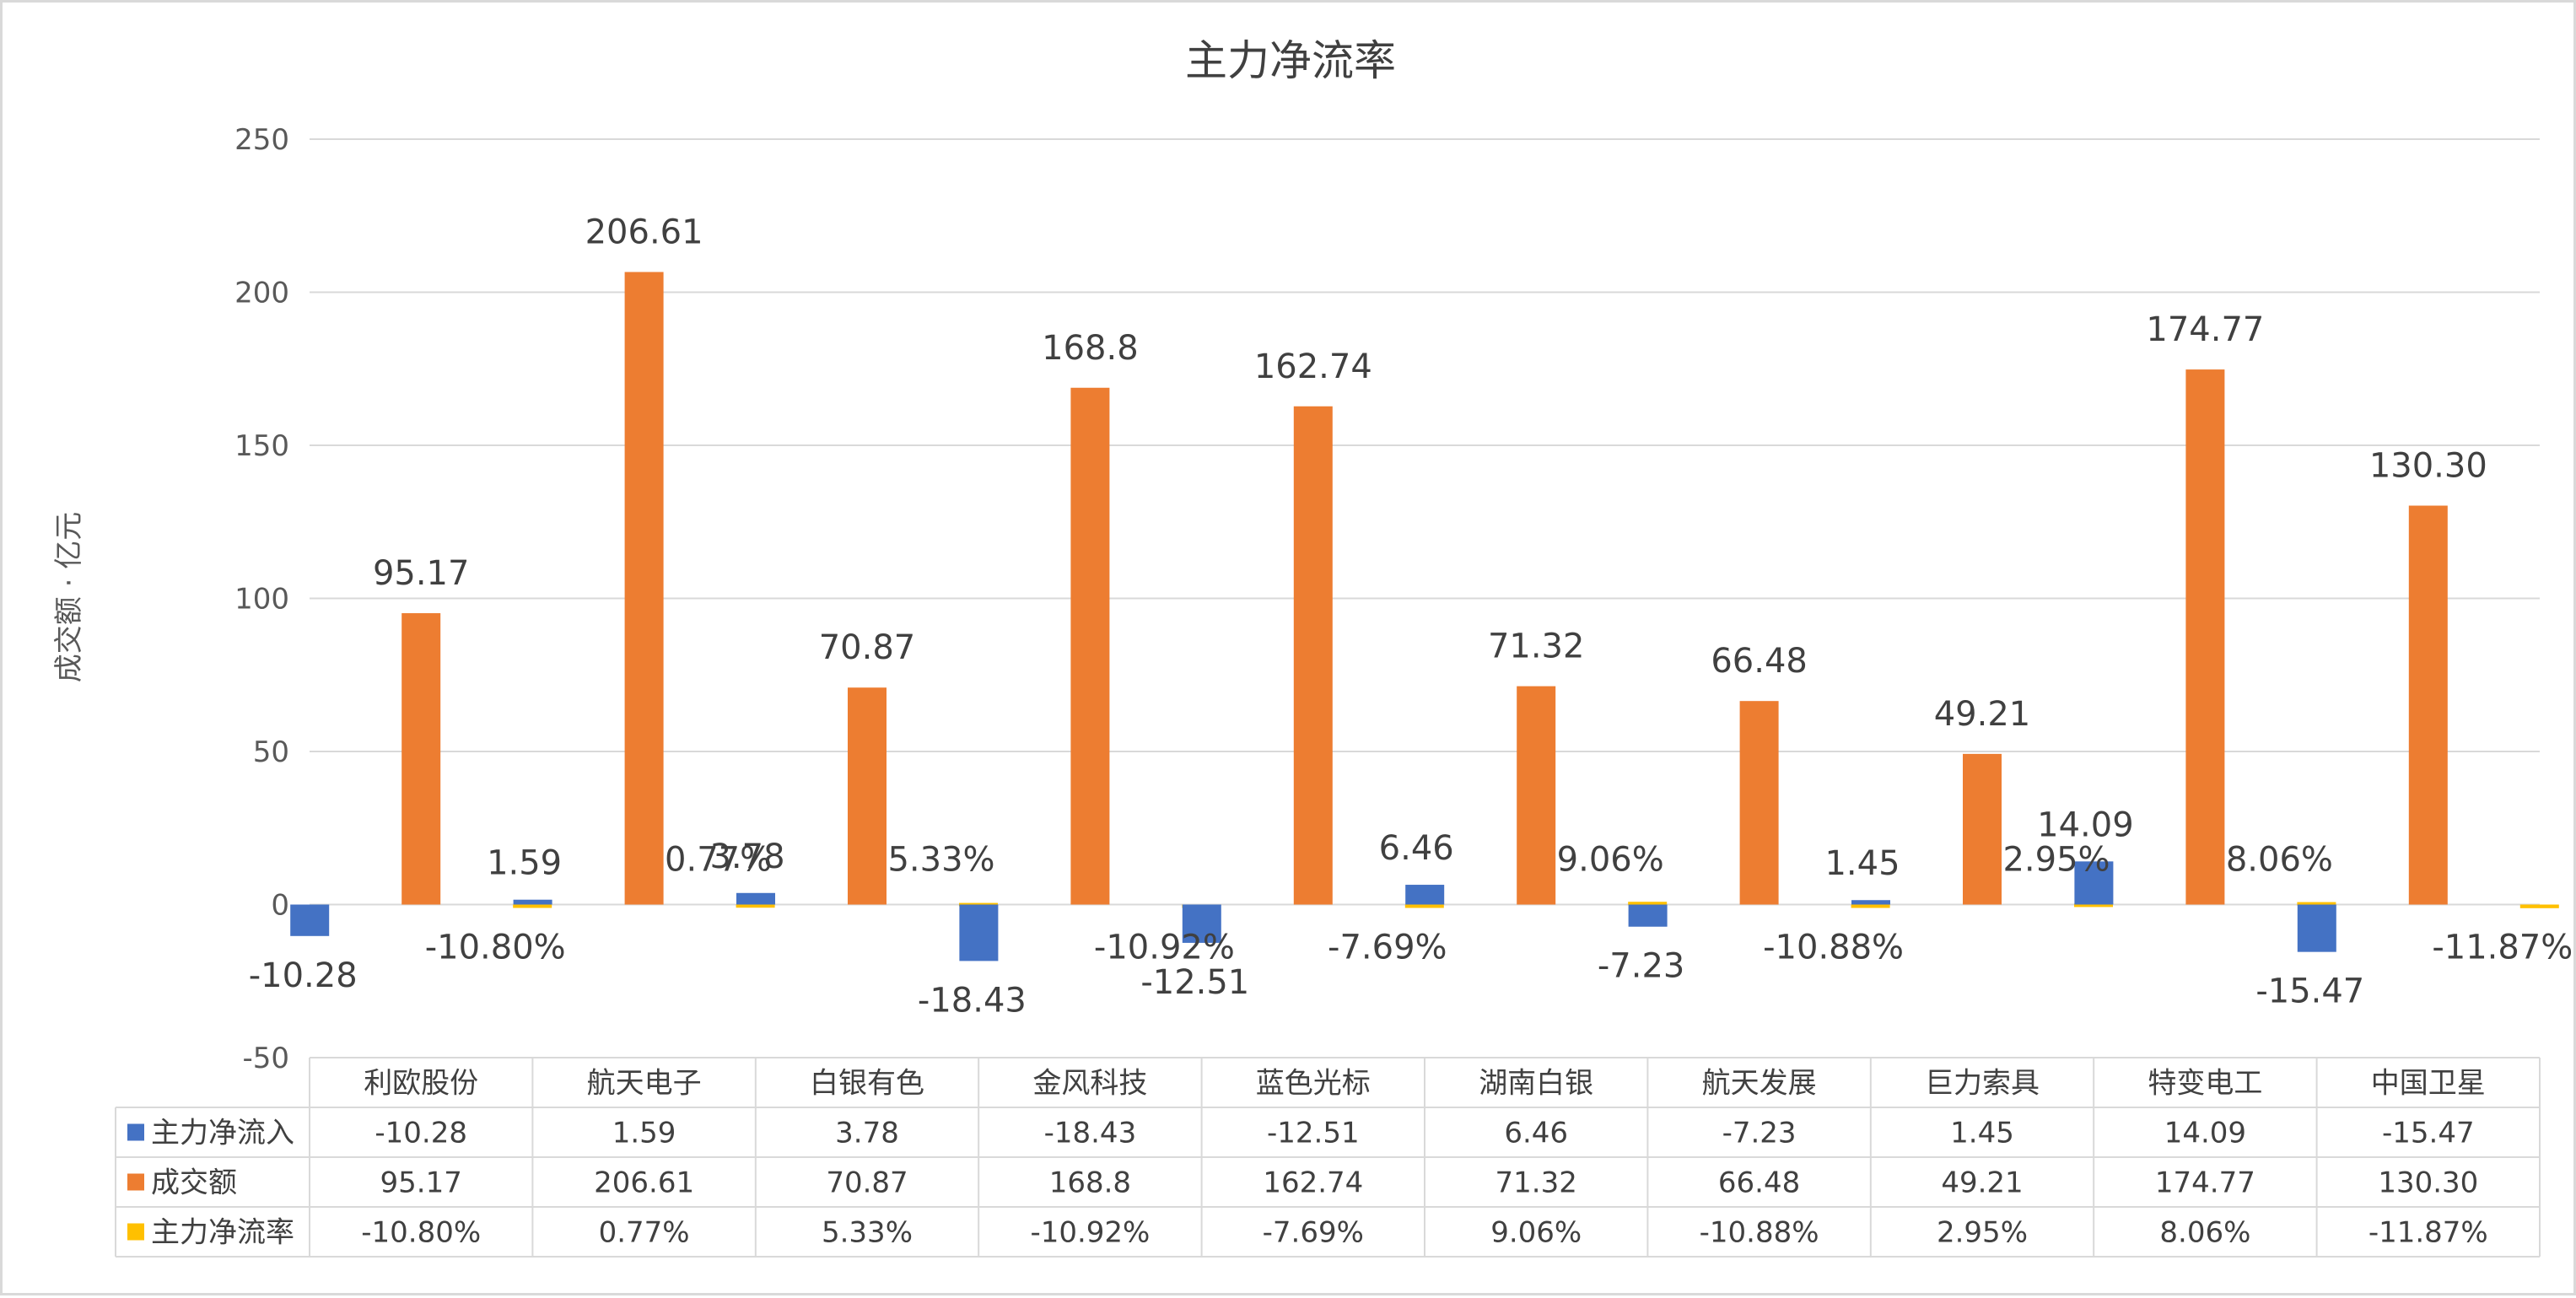 The width and height of the screenshot is (2576, 1298). What do you see at coordinates (1090, 1183) in the screenshot?
I see `table-cell: 168.8` at bounding box center [1090, 1183].